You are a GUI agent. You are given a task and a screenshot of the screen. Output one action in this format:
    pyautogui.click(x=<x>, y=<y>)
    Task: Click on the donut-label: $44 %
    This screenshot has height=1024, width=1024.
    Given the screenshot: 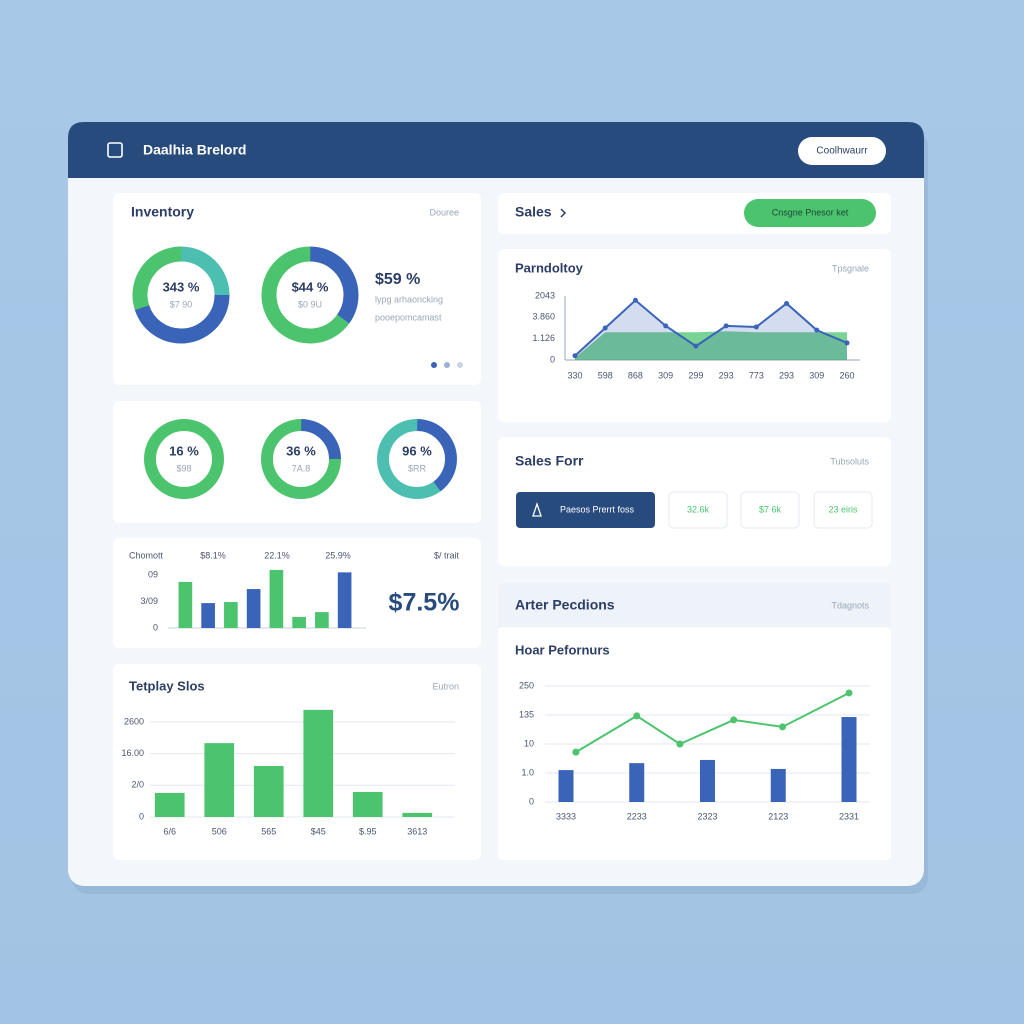 What is the action you would take?
    pyautogui.click(x=310, y=286)
    